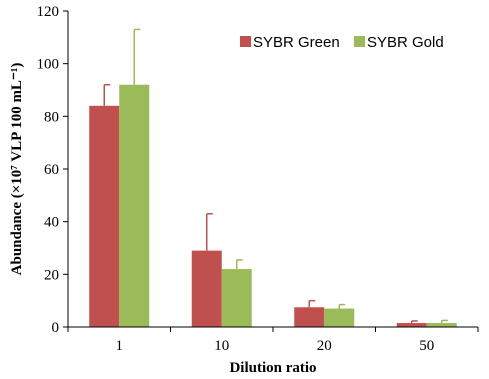 This screenshot has height=379, width=489. Describe the element at coordinates (56, 328) in the screenshot. I see `y-tick-label: 0` at that location.